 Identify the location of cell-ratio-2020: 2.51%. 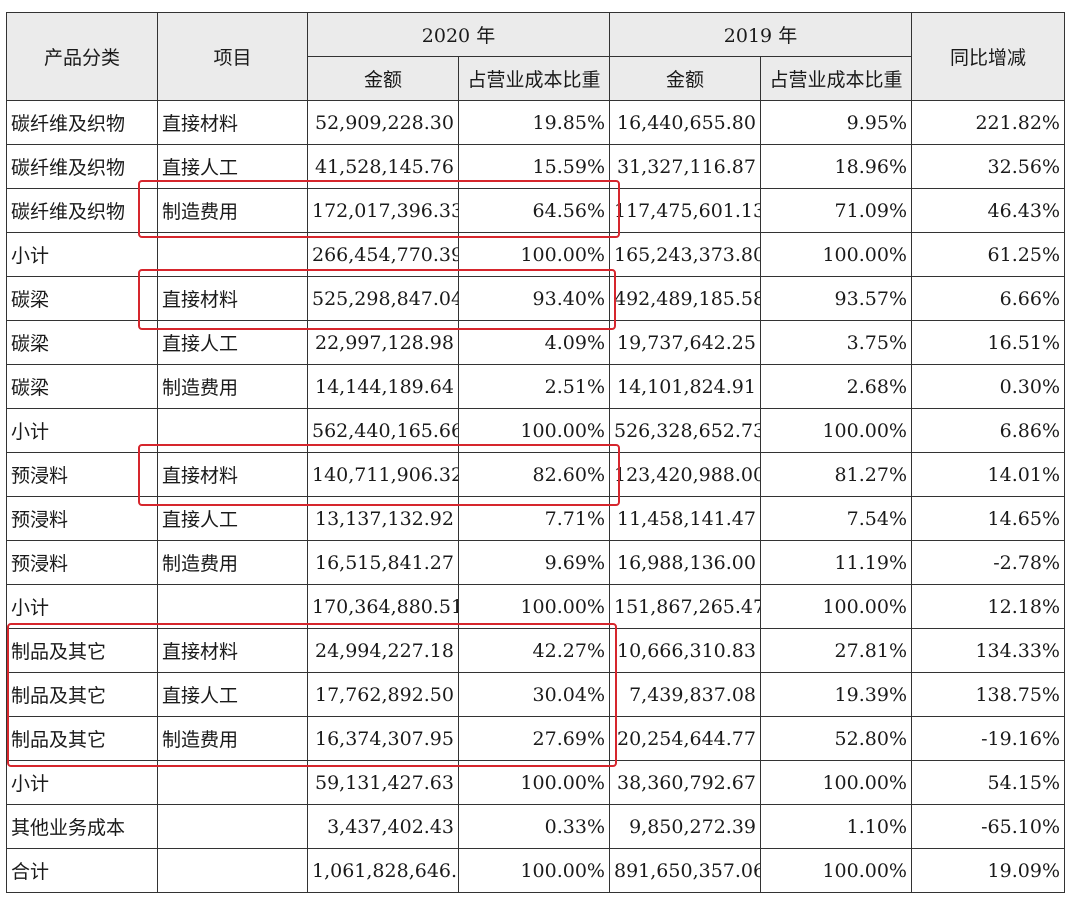
(534, 386).